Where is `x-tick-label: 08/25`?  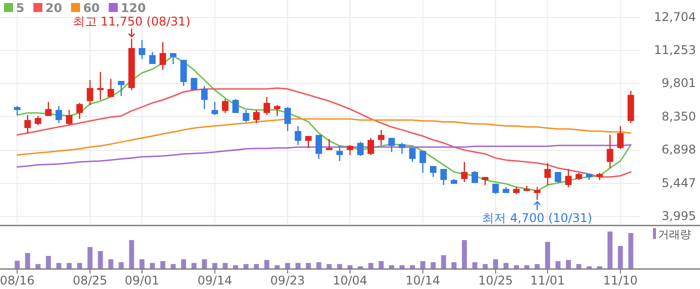 x-tick-label: 08/25 is located at coordinates (90, 281).